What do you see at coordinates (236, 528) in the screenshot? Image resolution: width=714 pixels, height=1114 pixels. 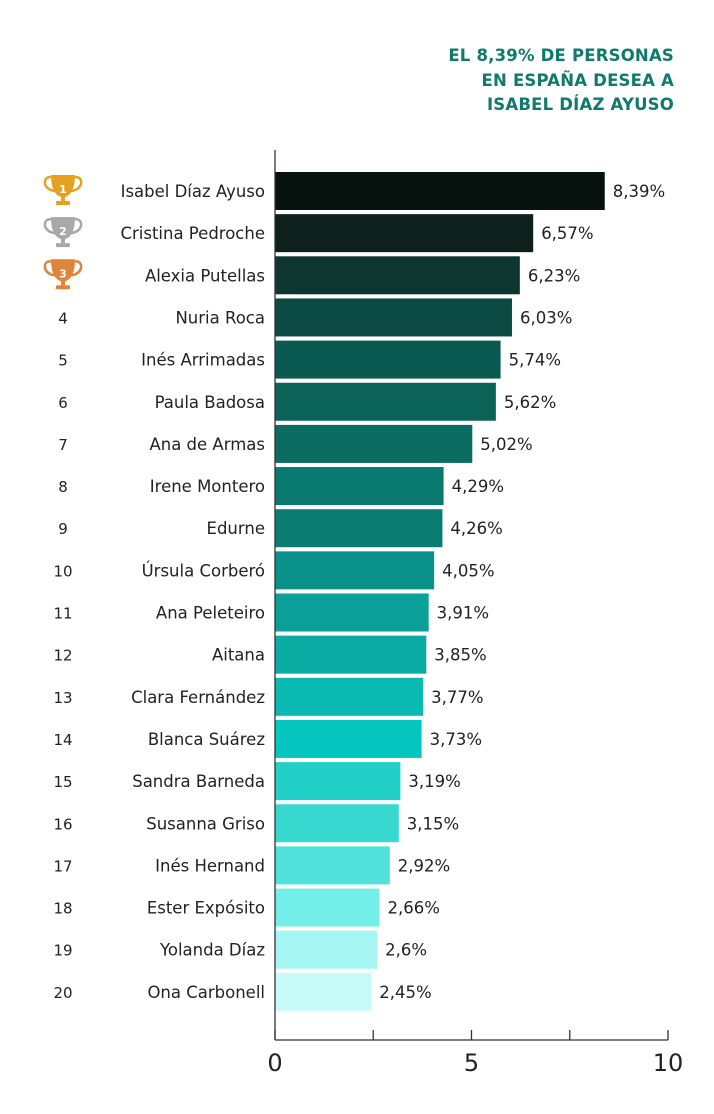 I see `category-label: Edurne` at bounding box center [236, 528].